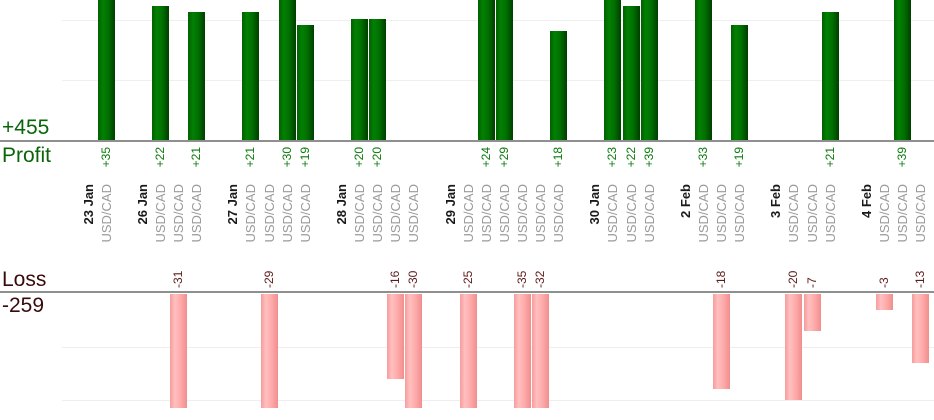 The image size is (934, 420). Describe the element at coordinates (286, 157) in the screenshot. I see `profit-value-label: +30` at that location.